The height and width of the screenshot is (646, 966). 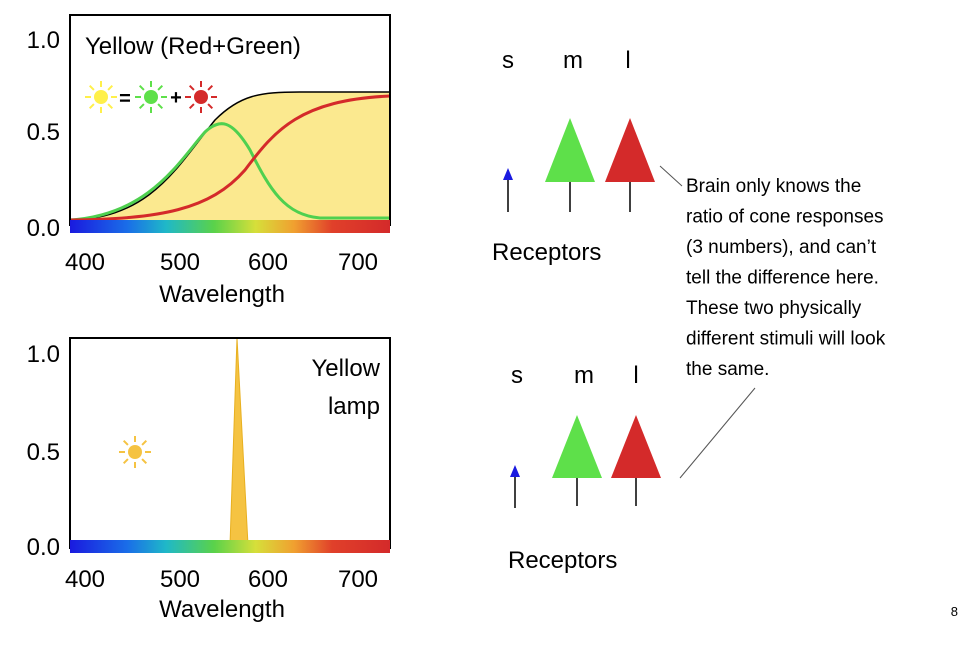 What do you see at coordinates (782, 278) in the screenshot?
I see `note-line: tell the difference here.` at bounding box center [782, 278].